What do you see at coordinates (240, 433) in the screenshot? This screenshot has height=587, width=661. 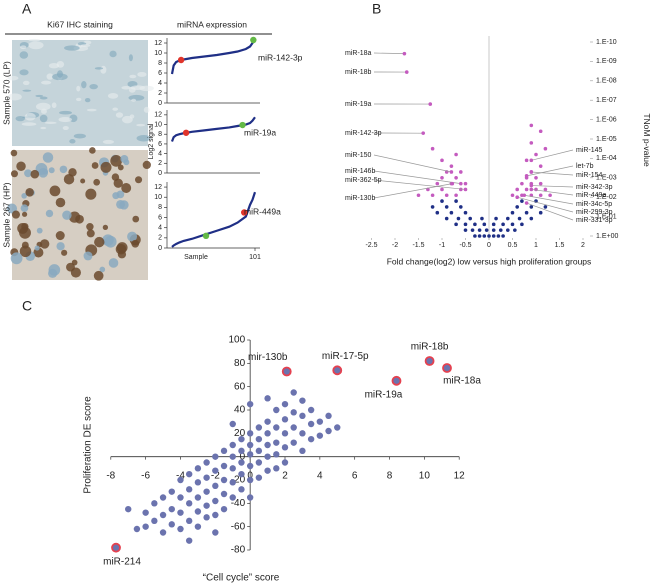 I see `y-tick-label: 20` at bounding box center [240, 433].